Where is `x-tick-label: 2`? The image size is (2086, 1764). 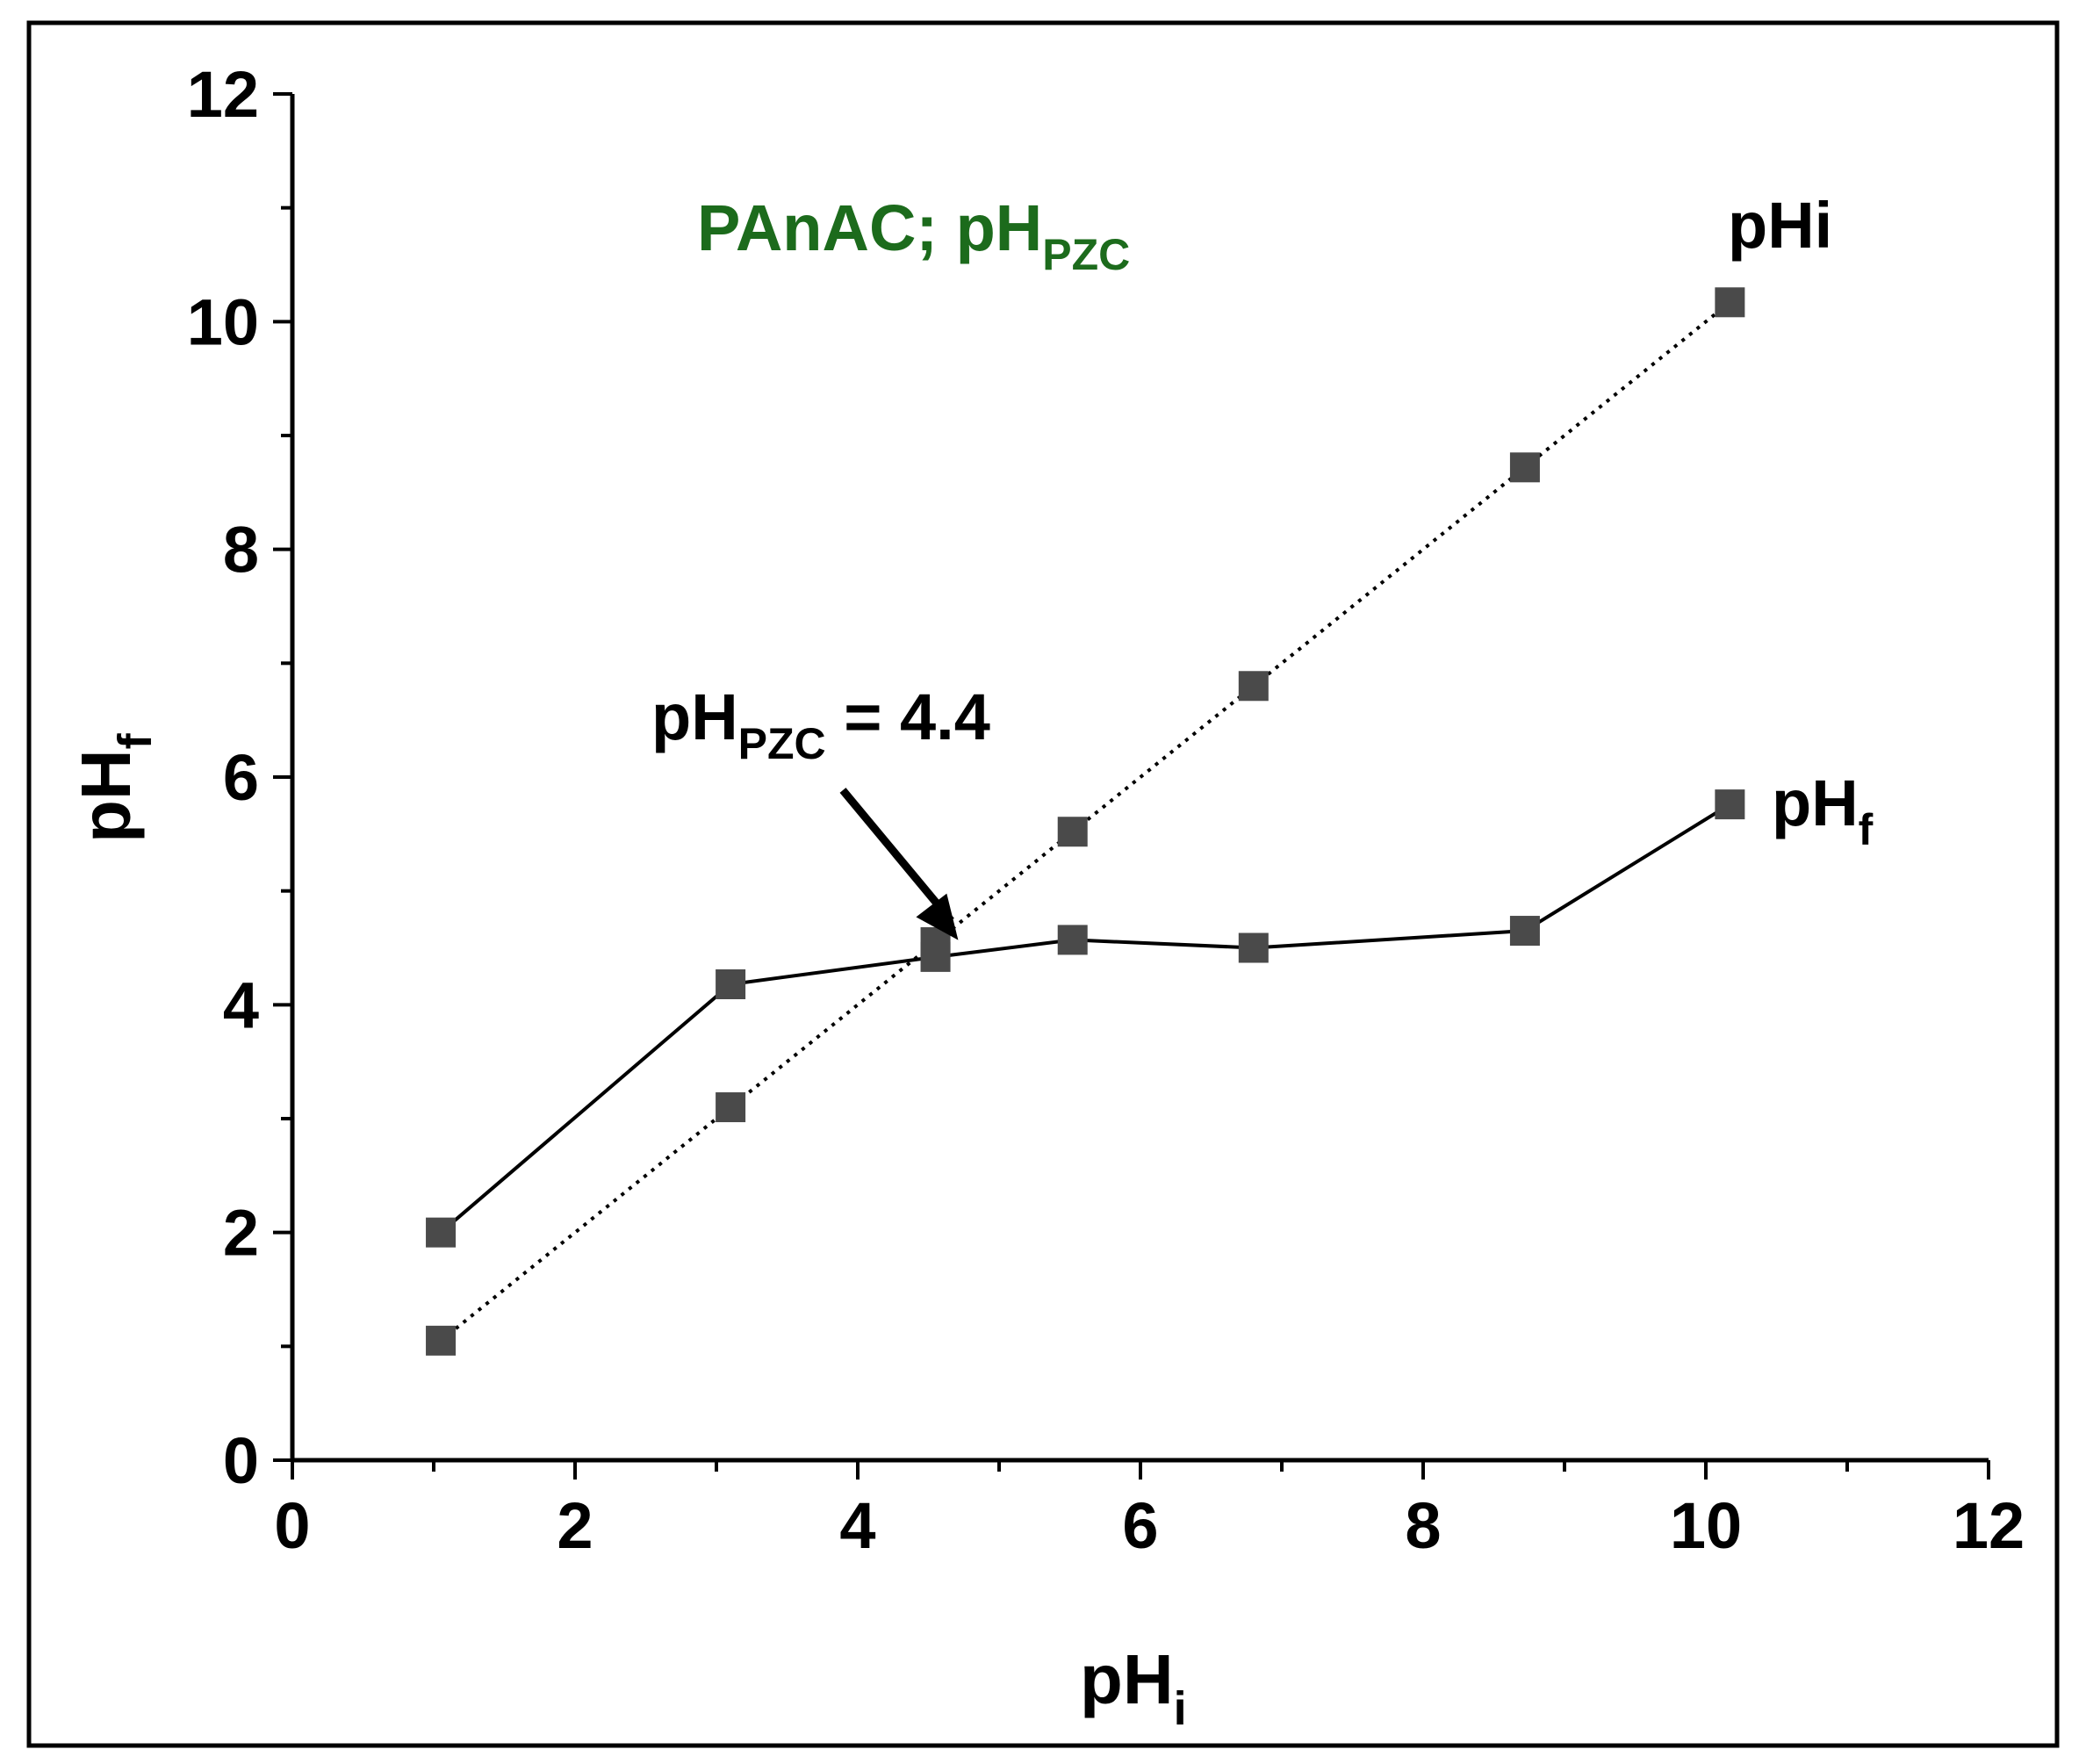
x-tick-label: 2 is located at coordinates (575, 1525).